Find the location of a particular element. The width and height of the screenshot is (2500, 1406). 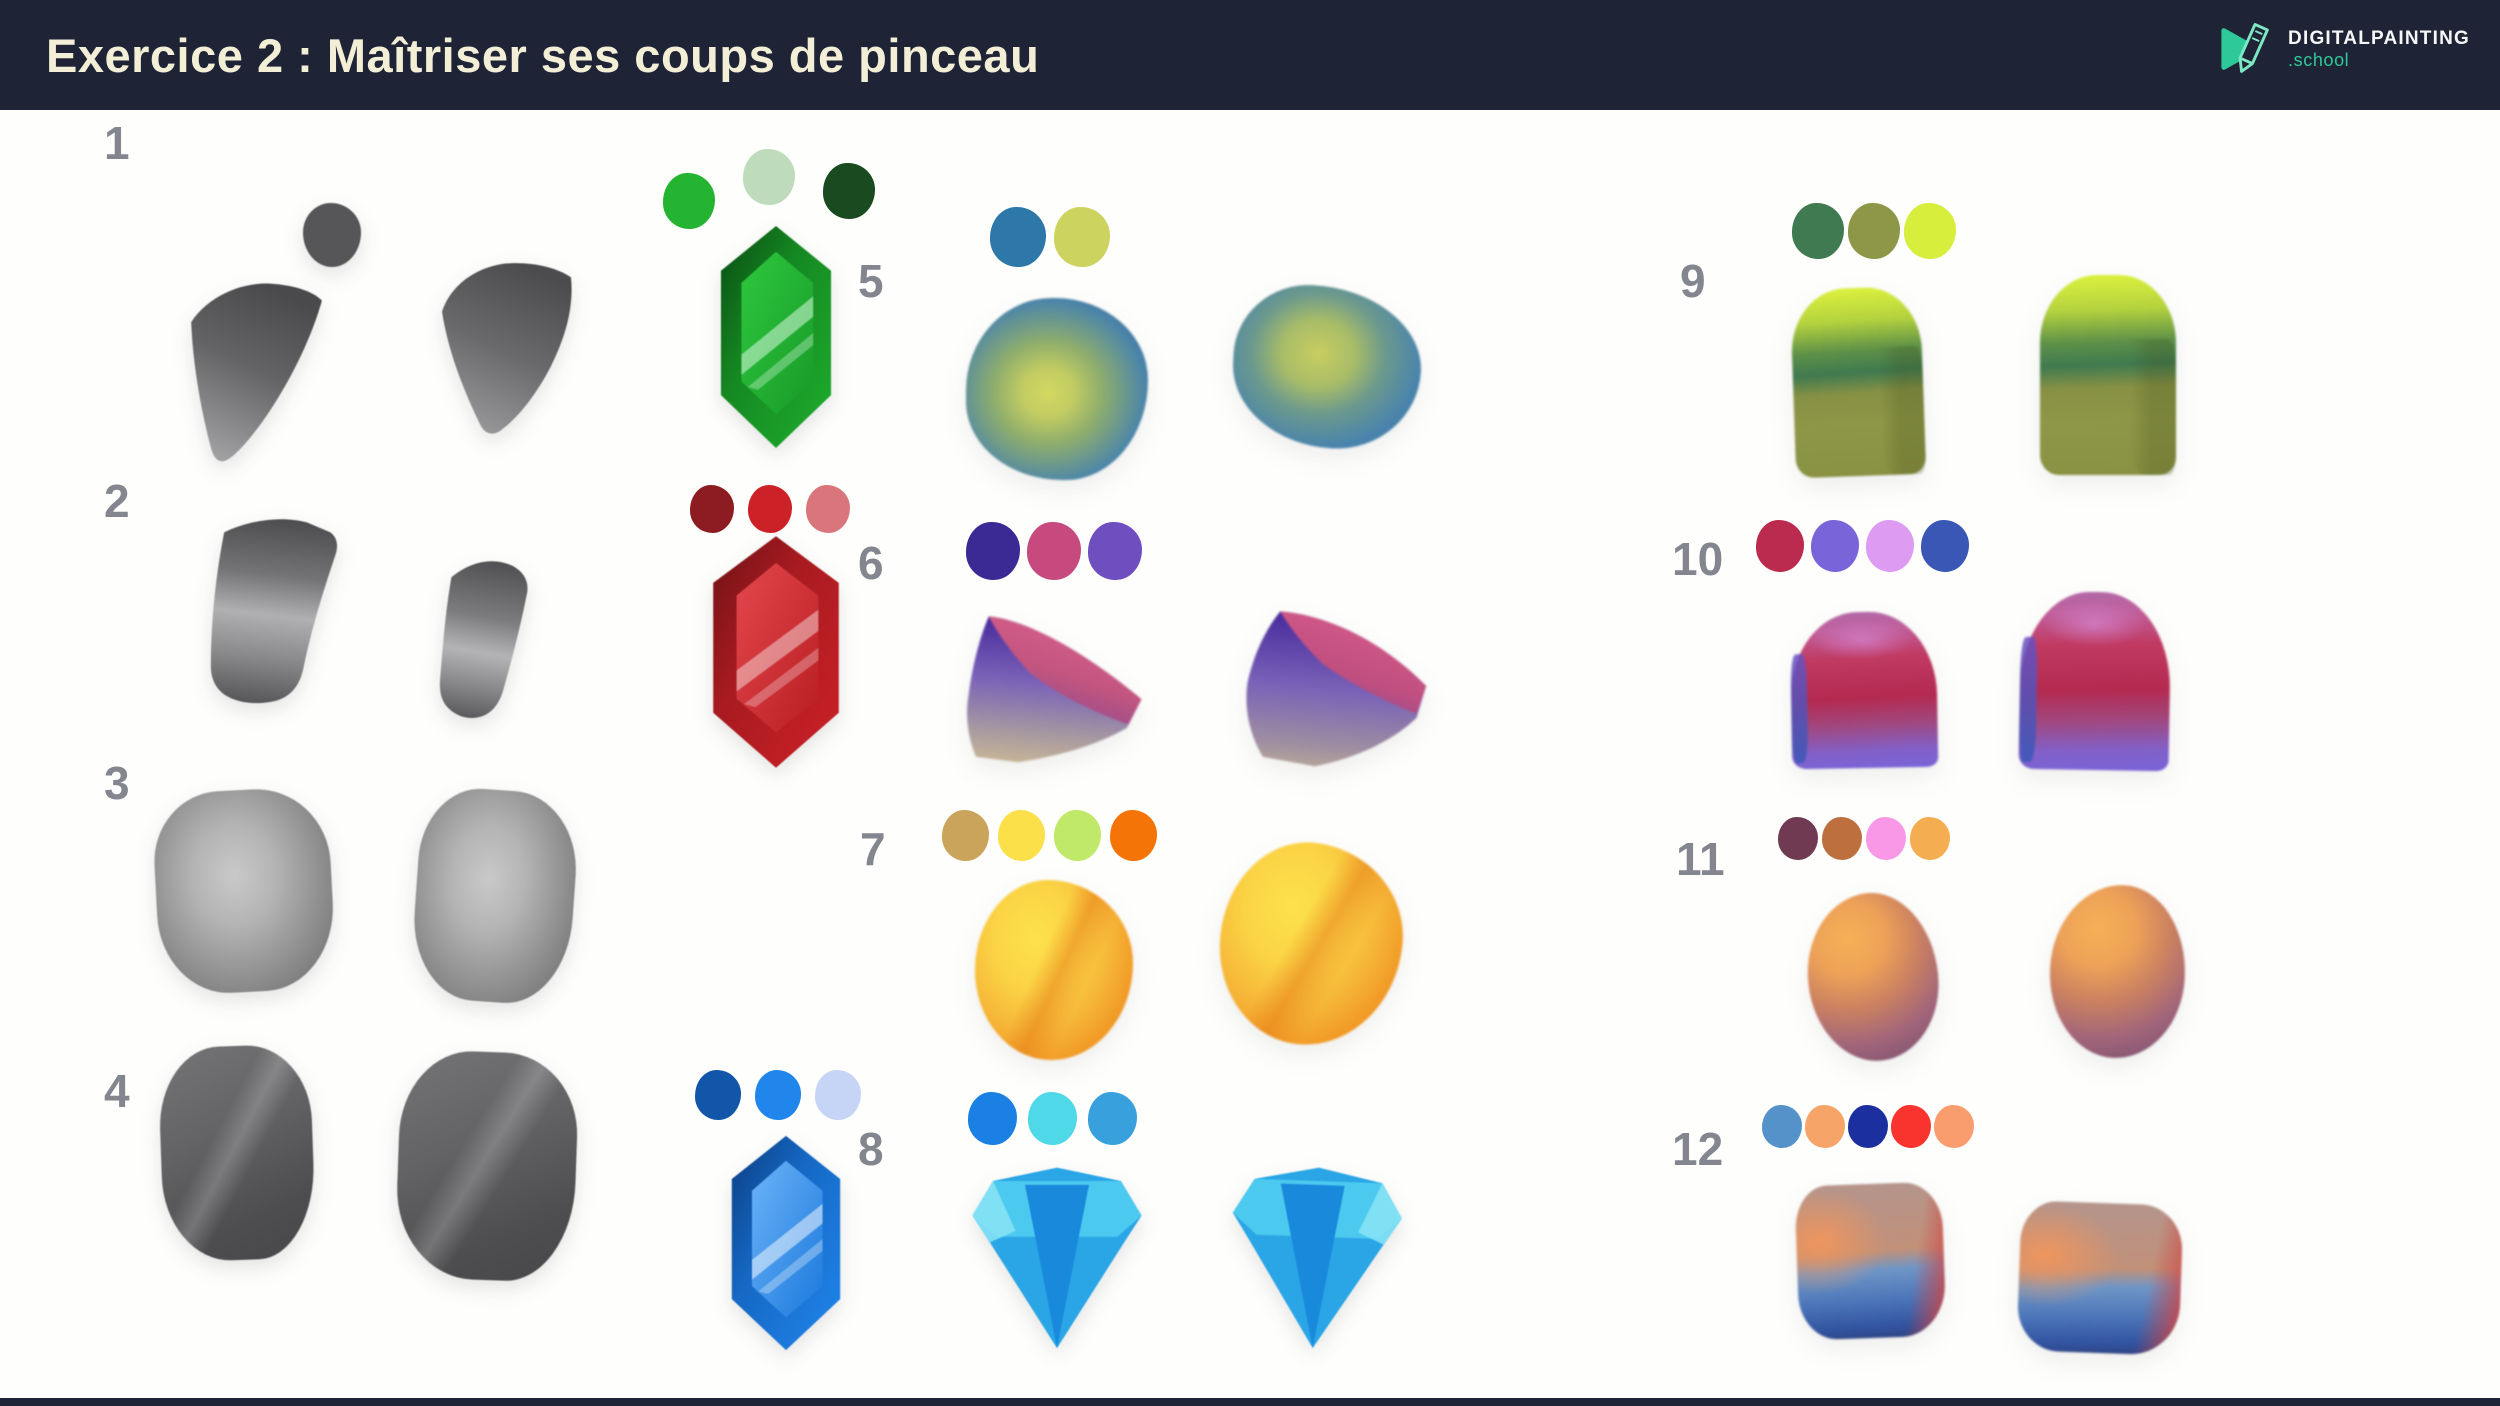

exercise-number-9: 9 is located at coordinates (1693, 281).